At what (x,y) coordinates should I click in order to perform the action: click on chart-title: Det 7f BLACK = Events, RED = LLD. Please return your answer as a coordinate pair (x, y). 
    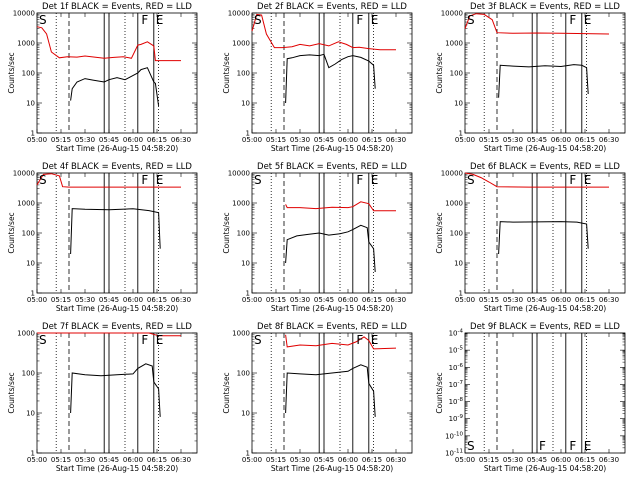
    Looking at the image, I should click on (117, 327).